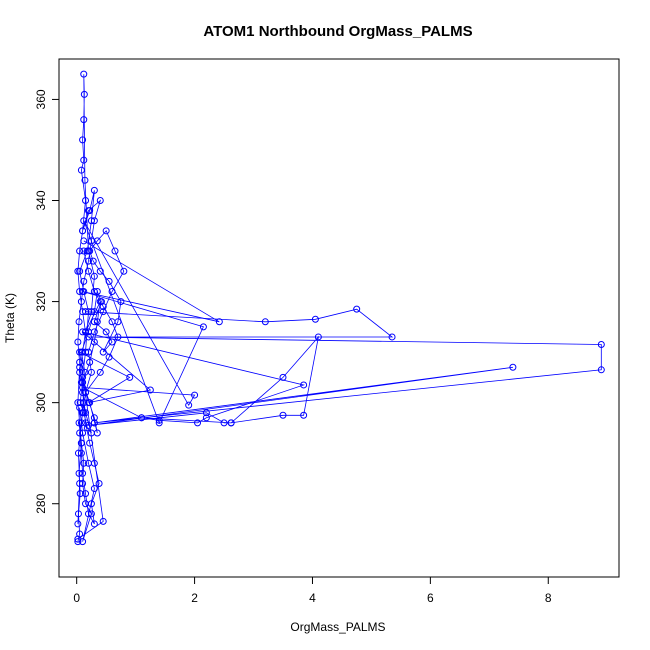 The width and height of the screenshot is (650, 650). What do you see at coordinates (41, 503) in the screenshot?
I see `y-tick-label: 280` at bounding box center [41, 503].